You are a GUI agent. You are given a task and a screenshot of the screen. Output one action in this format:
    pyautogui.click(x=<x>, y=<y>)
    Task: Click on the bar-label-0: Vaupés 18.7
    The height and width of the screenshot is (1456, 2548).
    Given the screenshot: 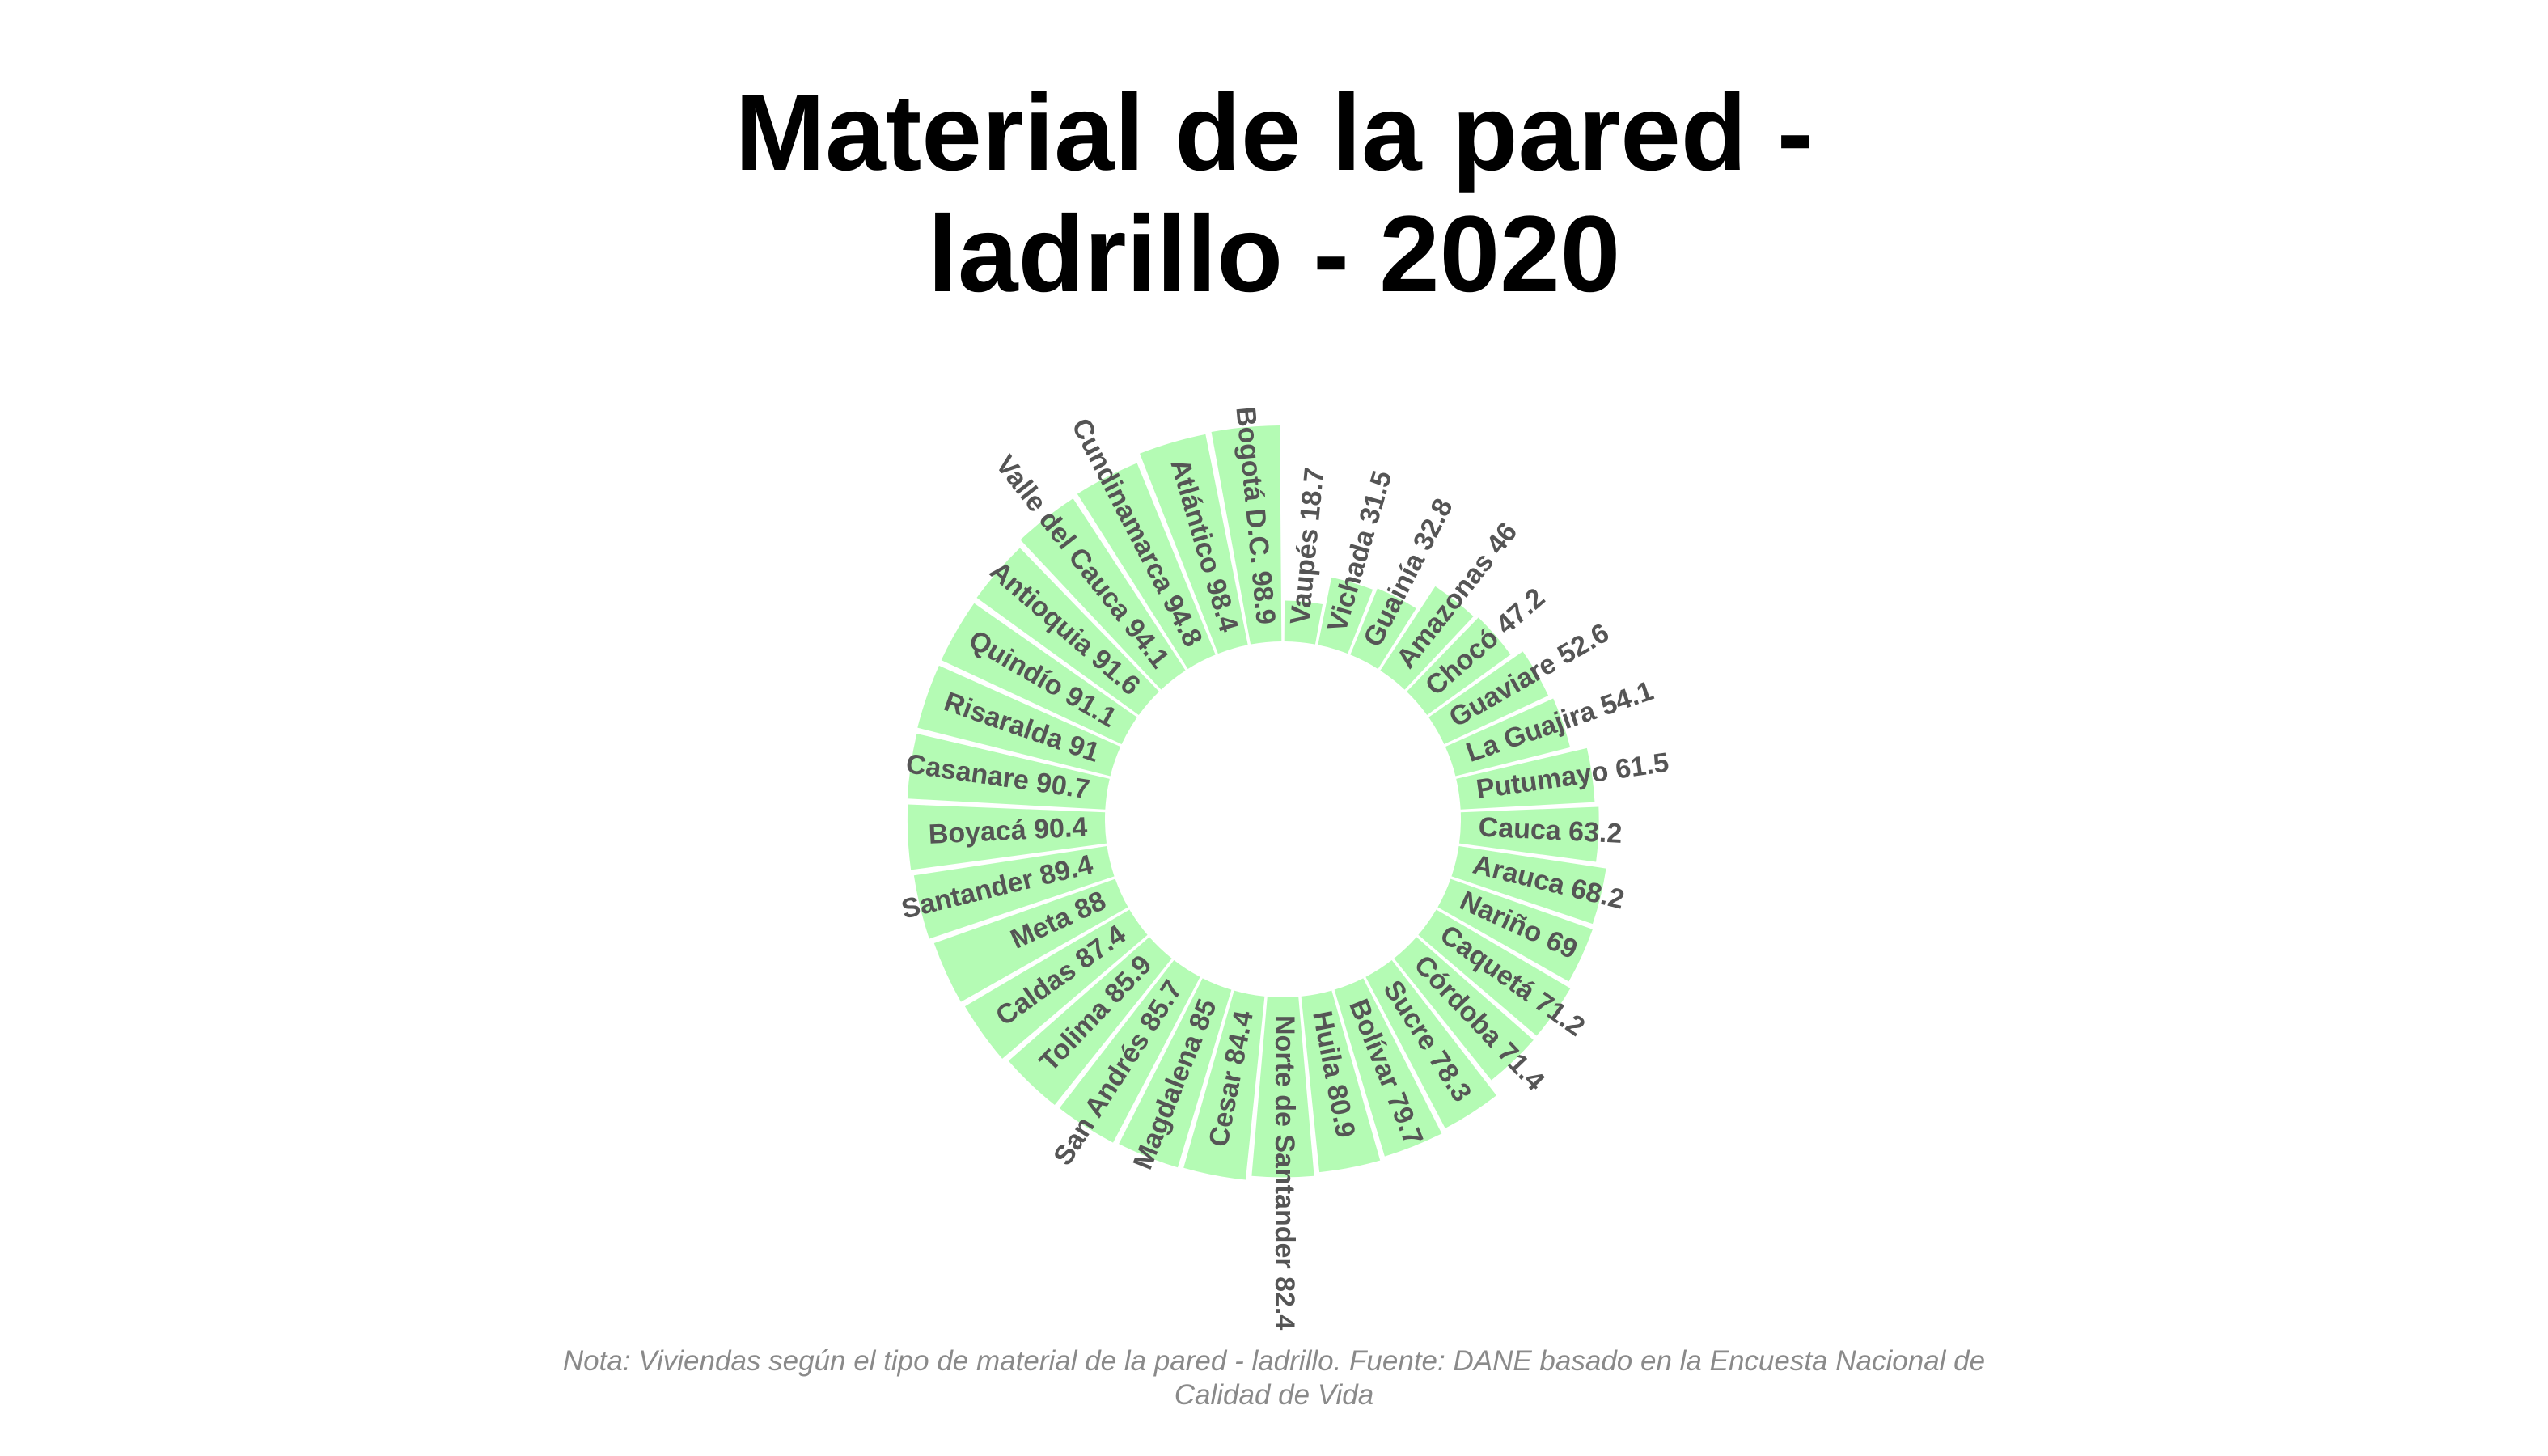 What is the action you would take?
    pyautogui.click(x=1307, y=545)
    